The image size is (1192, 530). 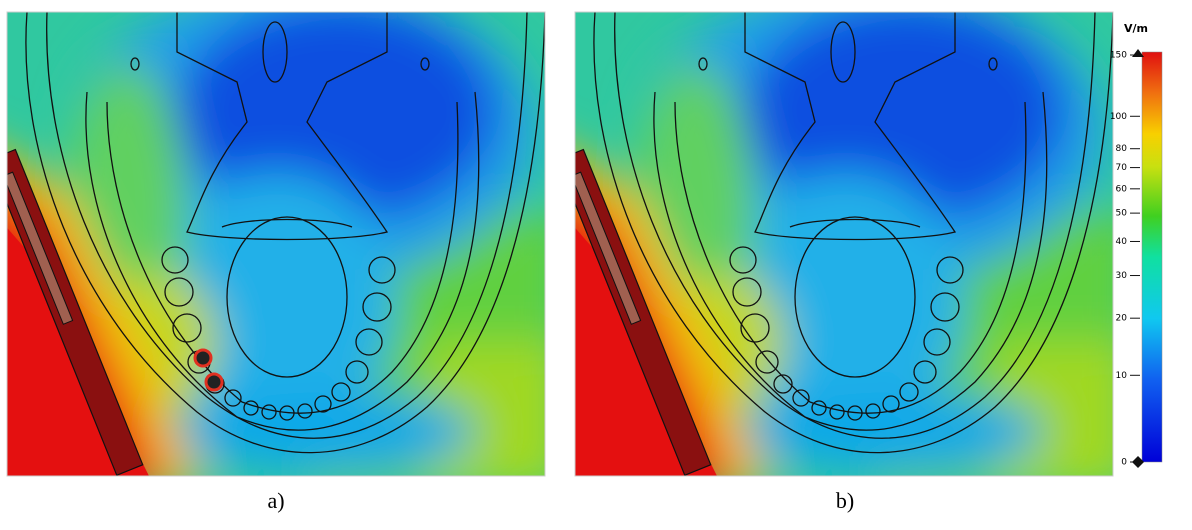 I want to click on tick-label: 100, so click(x=1118, y=117).